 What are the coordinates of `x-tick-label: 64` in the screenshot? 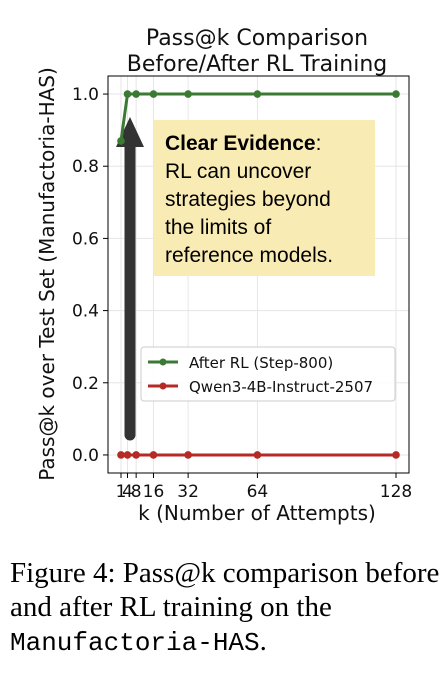 It's located at (258, 492).